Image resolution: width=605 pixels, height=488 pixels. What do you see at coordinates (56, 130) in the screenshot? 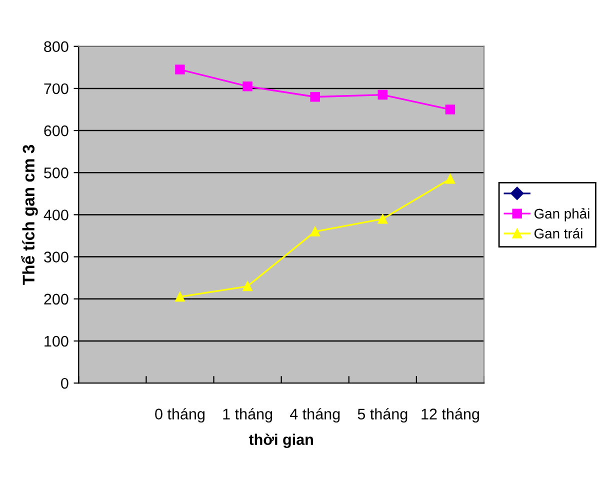
I see `y-tick-label: 600` at bounding box center [56, 130].